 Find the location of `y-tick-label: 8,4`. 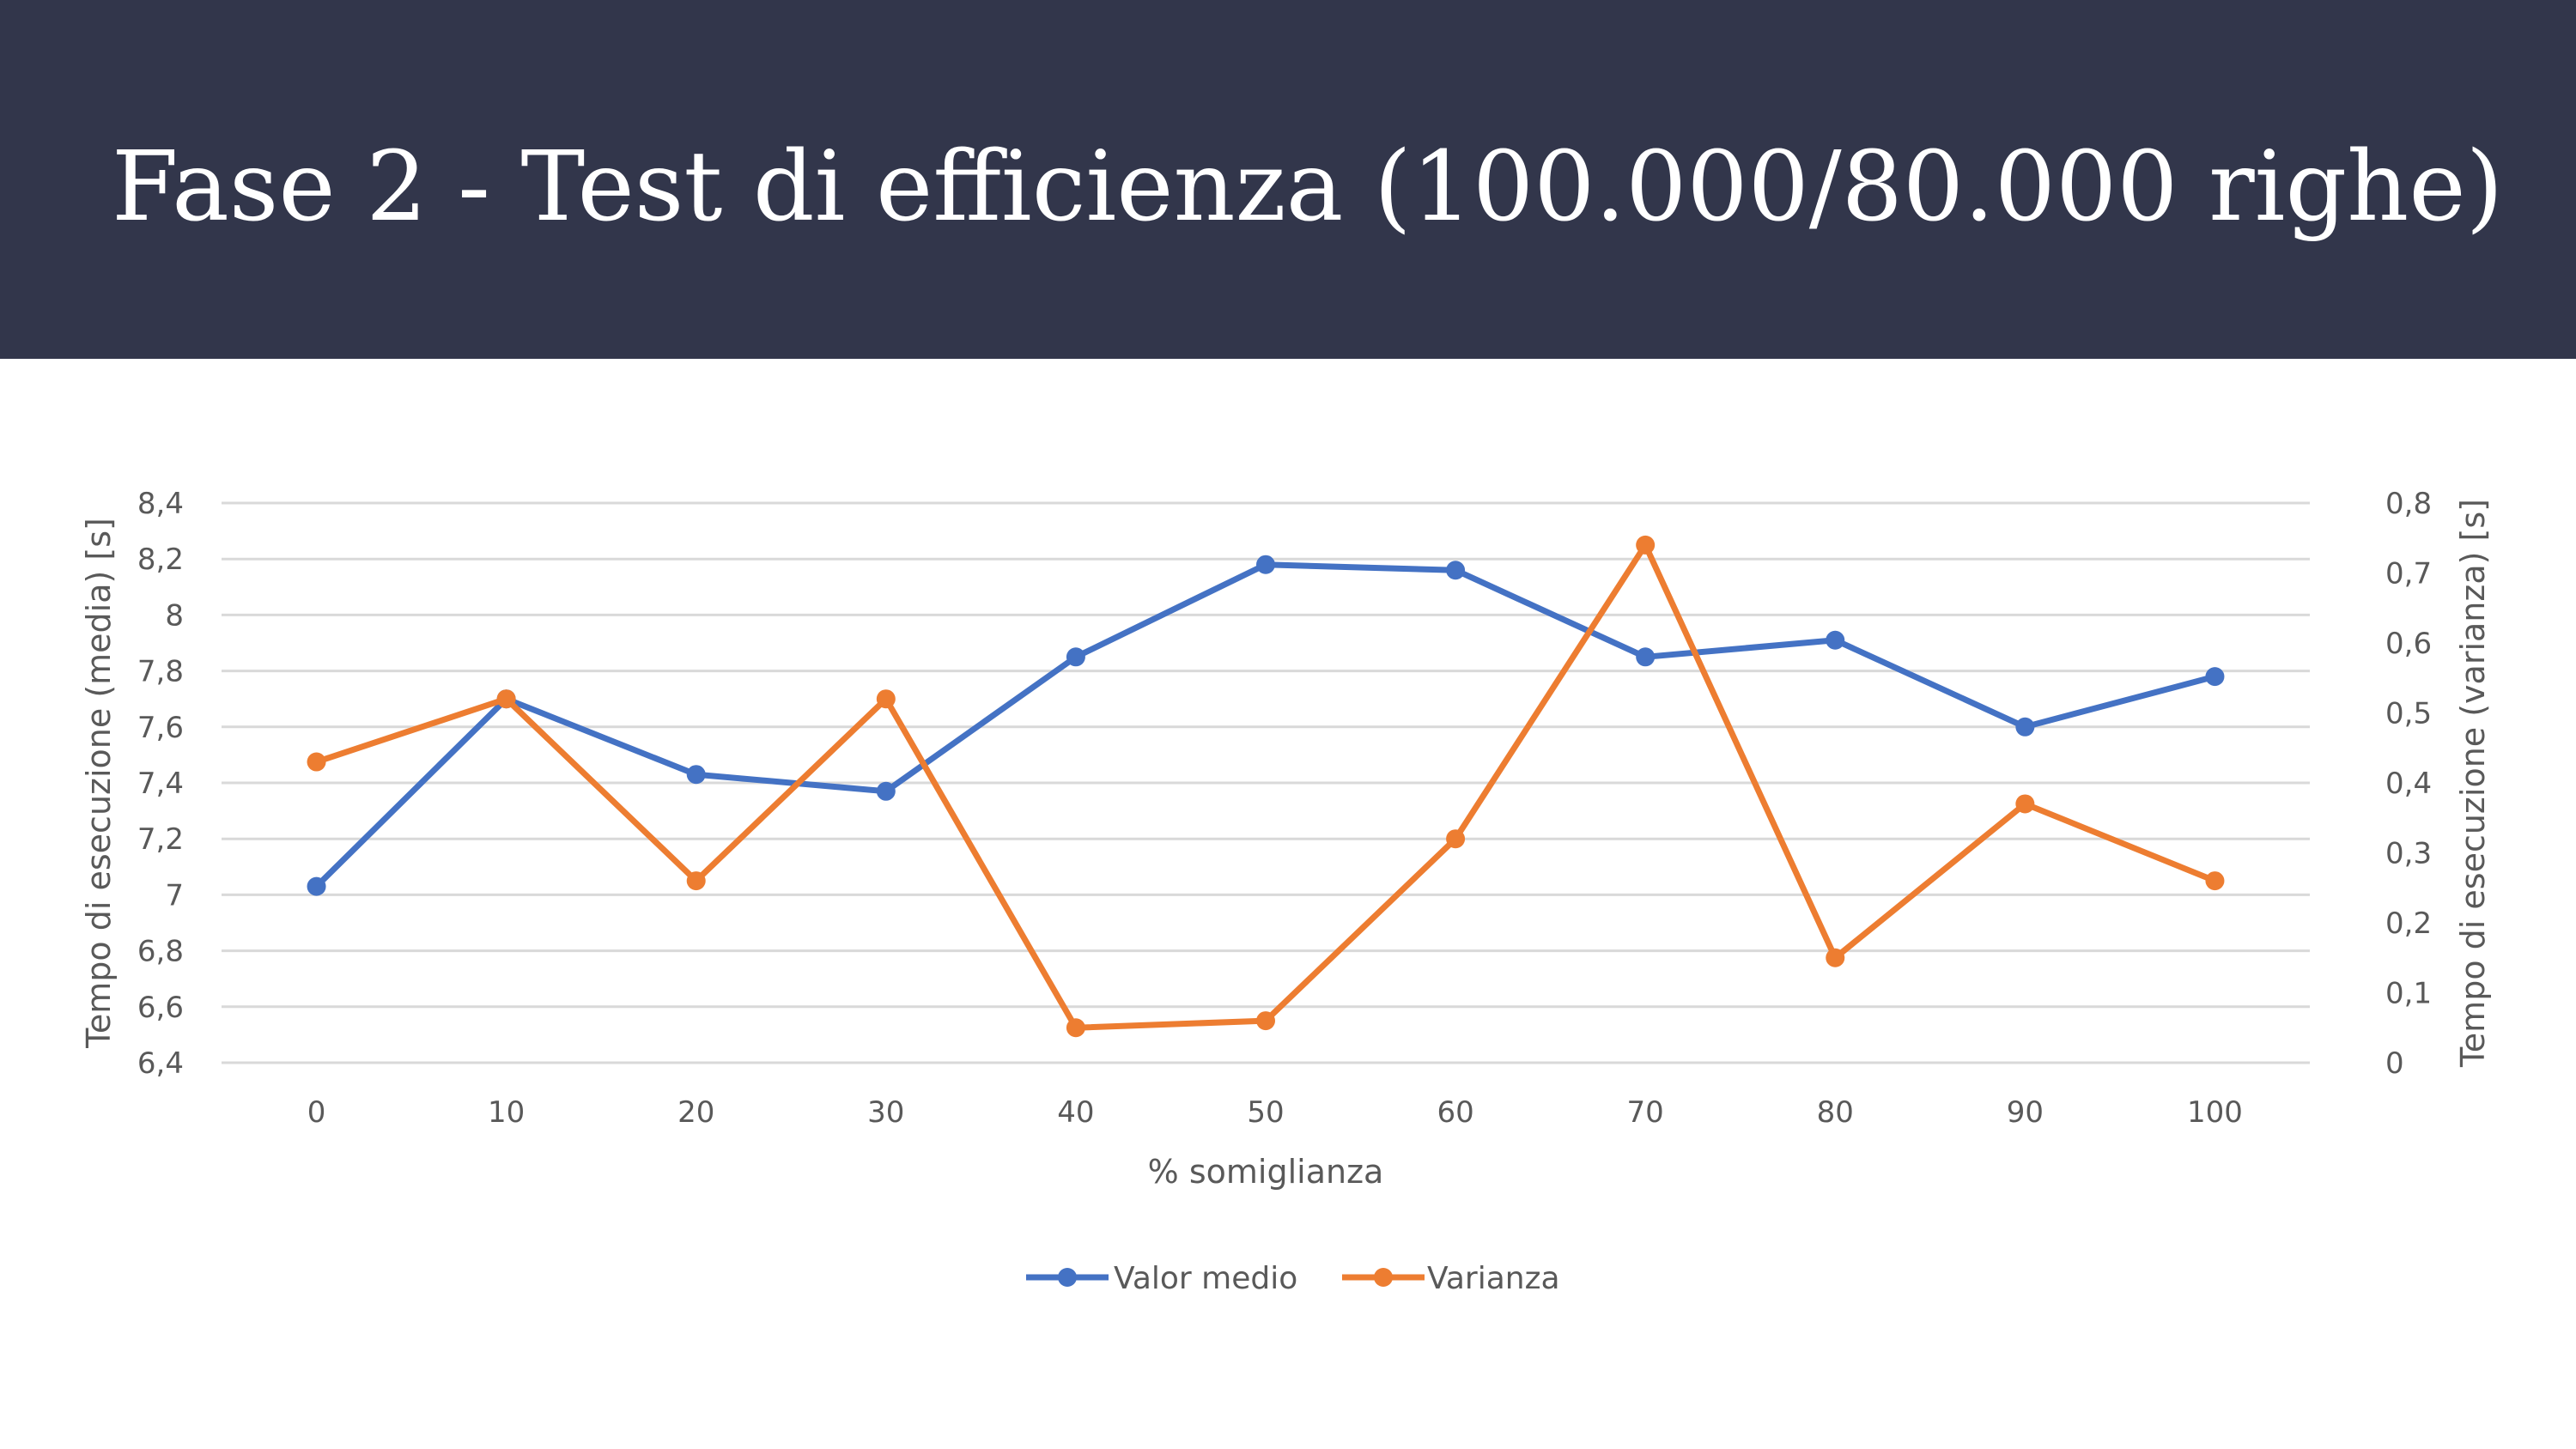

y-tick-label: 8,4 is located at coordinates (160, 504).